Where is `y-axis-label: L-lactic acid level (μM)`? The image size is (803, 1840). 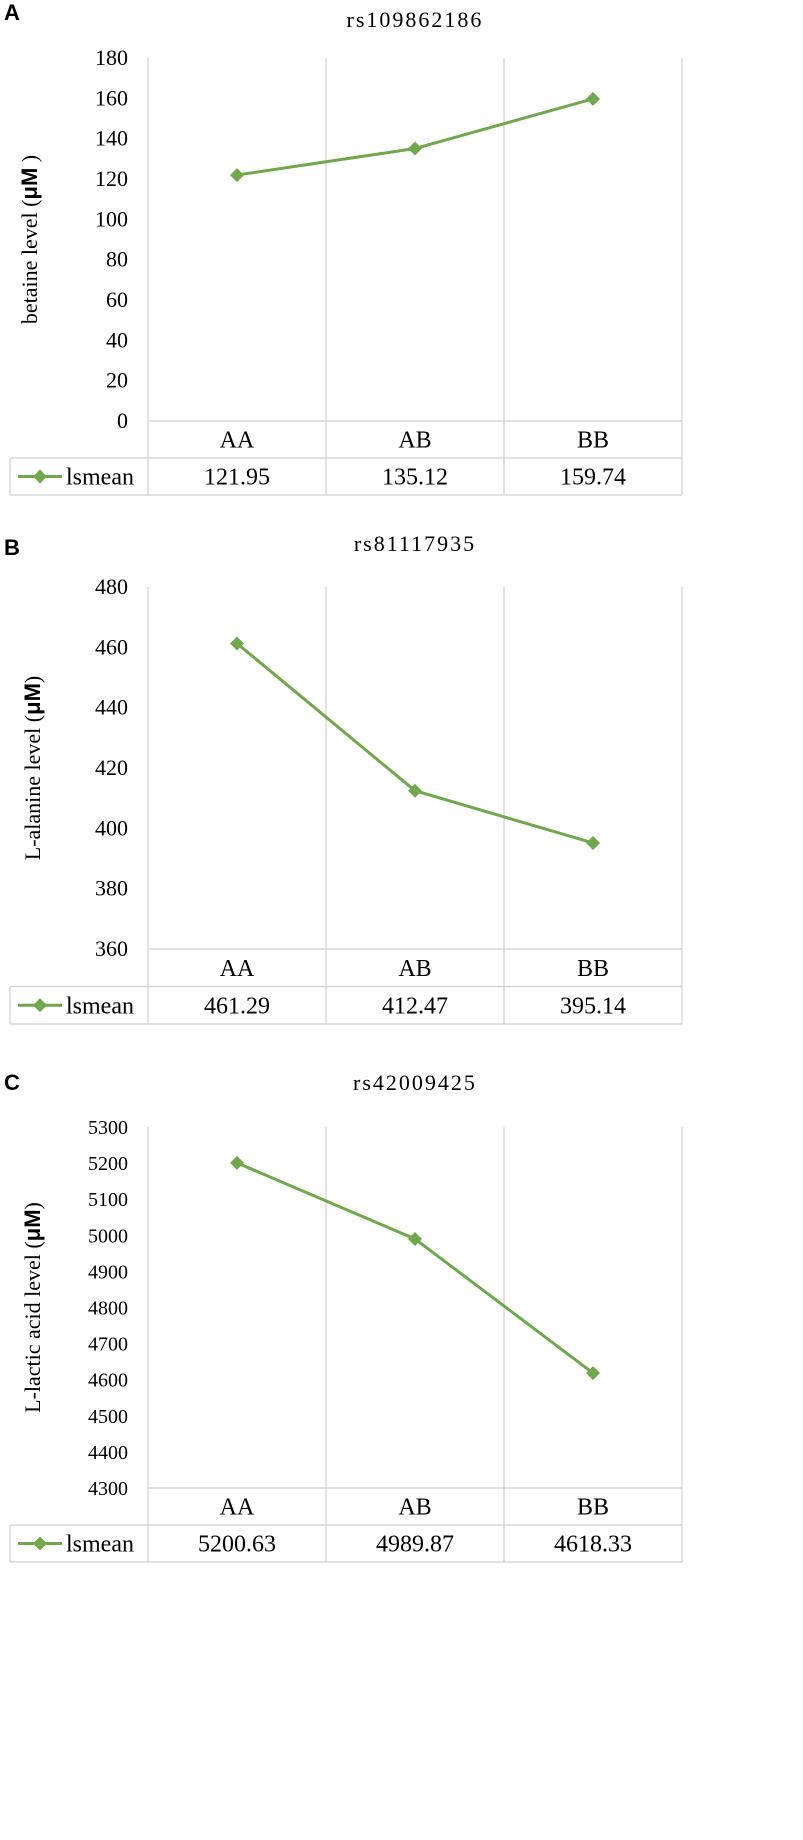
y-axis-label: L-lactic acid level (μM) is located at coordinates (32, 1307).